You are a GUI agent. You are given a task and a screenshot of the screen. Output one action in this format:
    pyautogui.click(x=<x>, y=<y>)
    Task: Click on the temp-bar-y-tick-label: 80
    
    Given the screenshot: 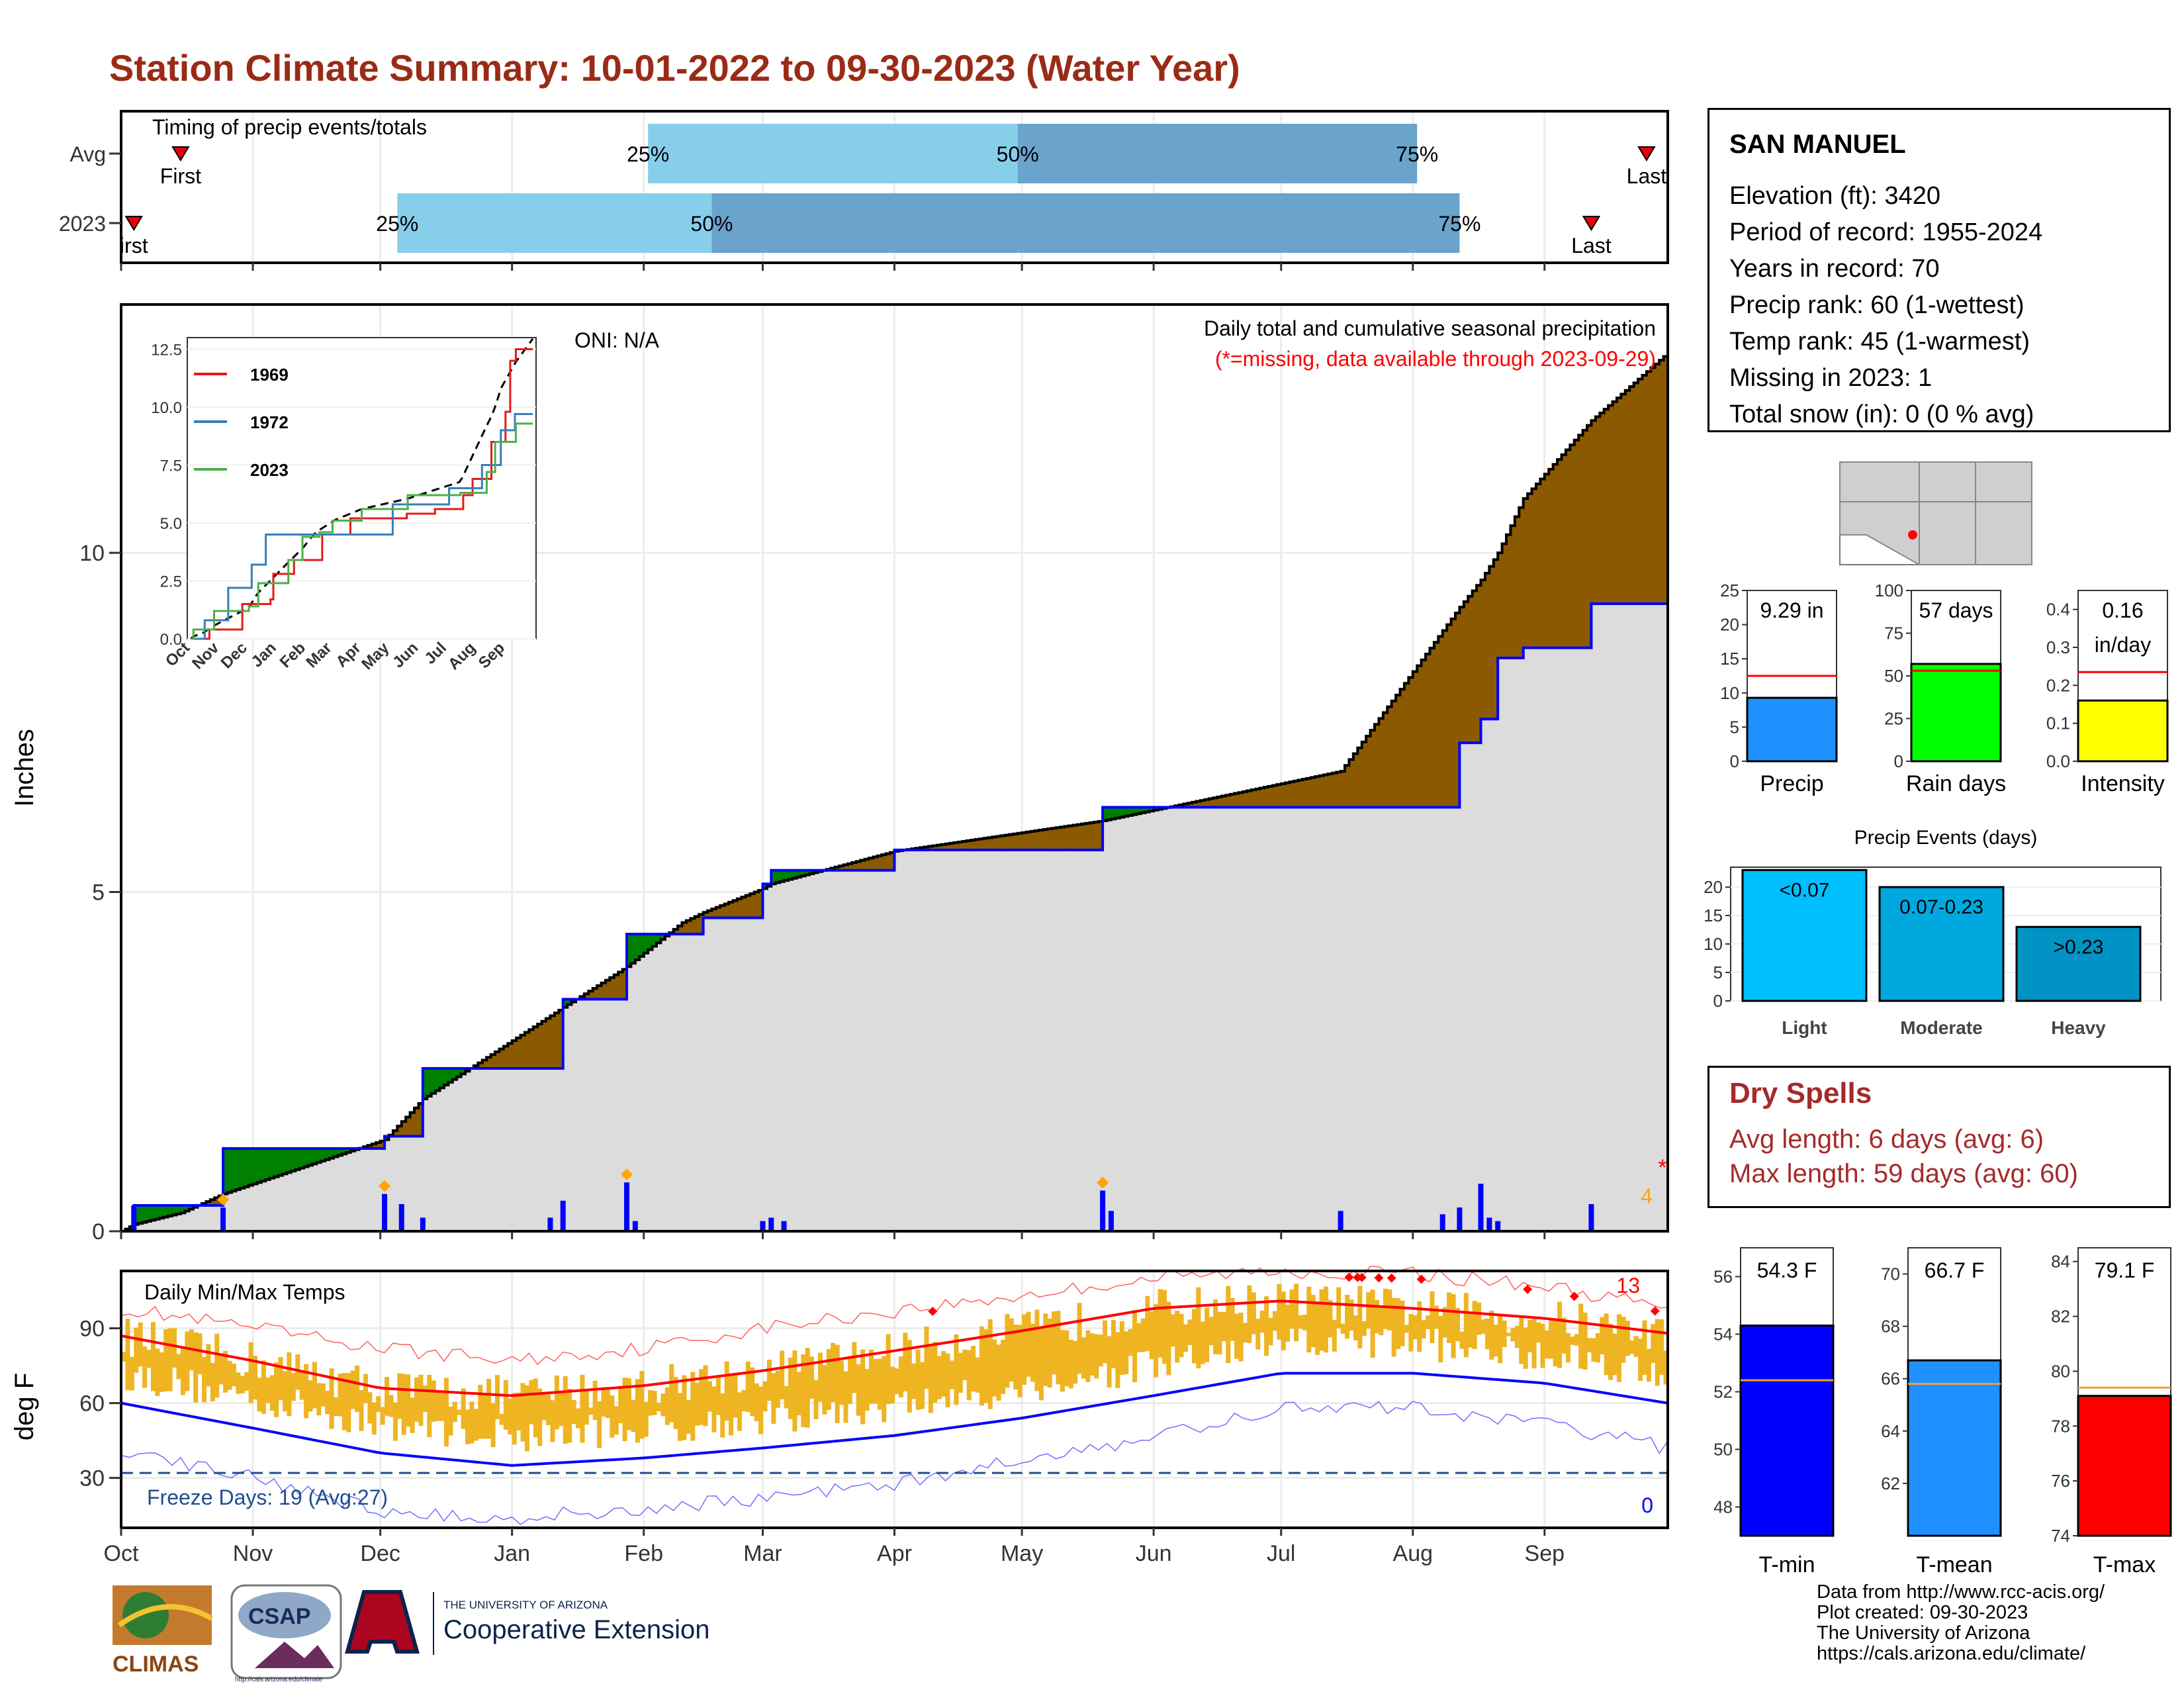 What is the action you would take?
    pyautogui.click(x=2060, y=1371)
    